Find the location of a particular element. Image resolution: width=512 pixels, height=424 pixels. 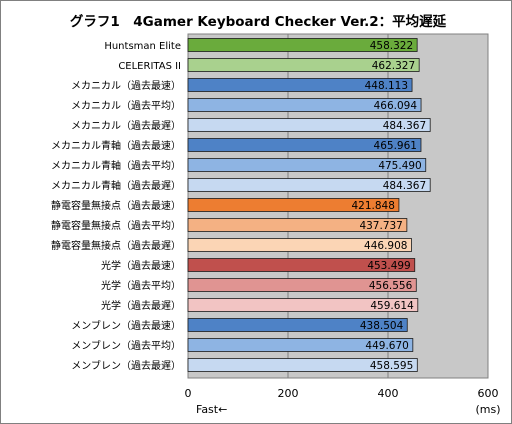

bar-value-label: 465.961 is located at coordinates (395, 146).